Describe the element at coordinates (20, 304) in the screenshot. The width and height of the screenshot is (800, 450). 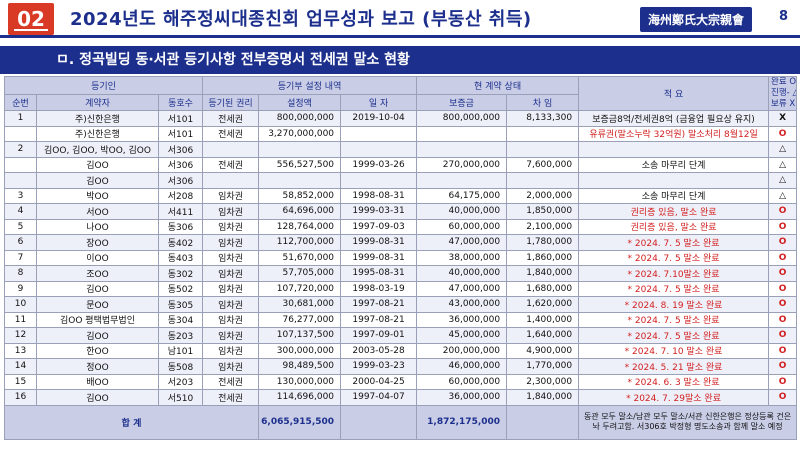
I see `cell-no: 10` at that location.